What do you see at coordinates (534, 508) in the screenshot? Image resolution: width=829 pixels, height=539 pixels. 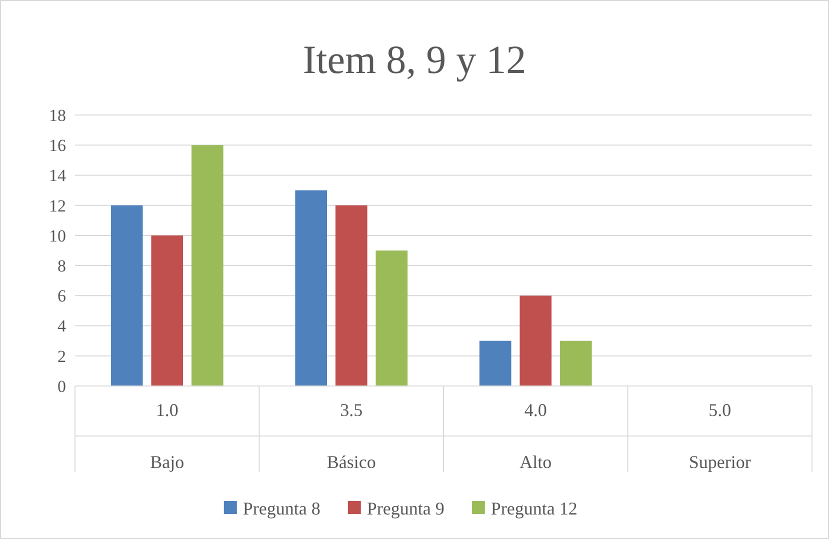 I see `legend-label: Pregunta 12` at bounding box center [534, 508].